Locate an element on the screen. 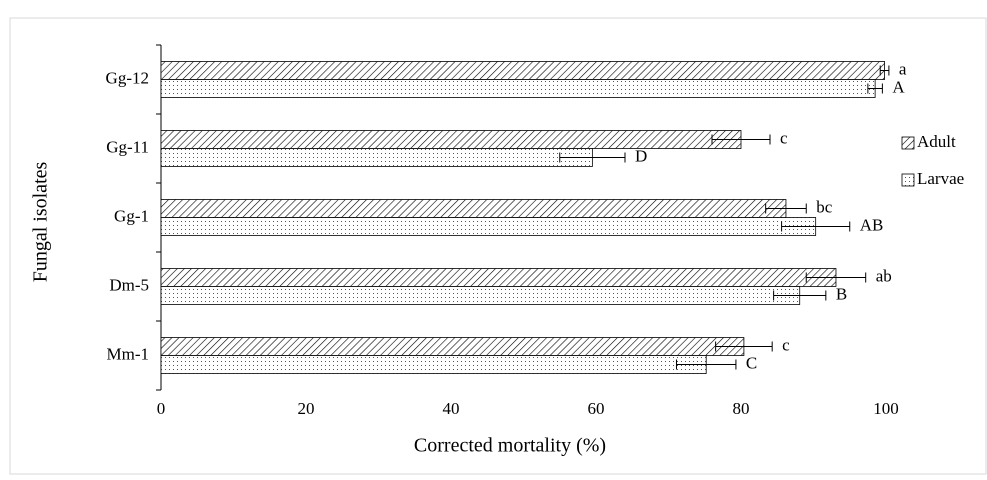 The height and width of the screenshot is (480, 987). y-tick-label: Gg-1 is located at coordinates (131, 215).